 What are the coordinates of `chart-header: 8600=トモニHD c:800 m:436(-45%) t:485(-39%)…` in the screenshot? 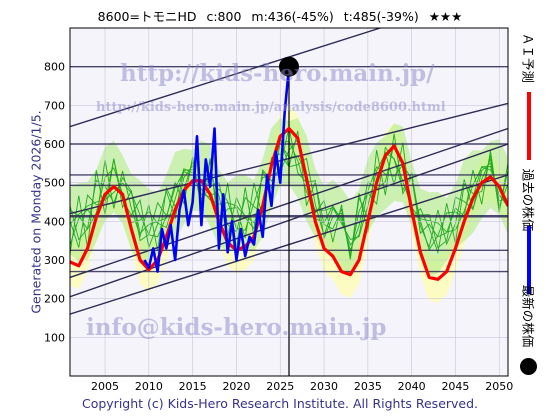 It's located at (280, 15).